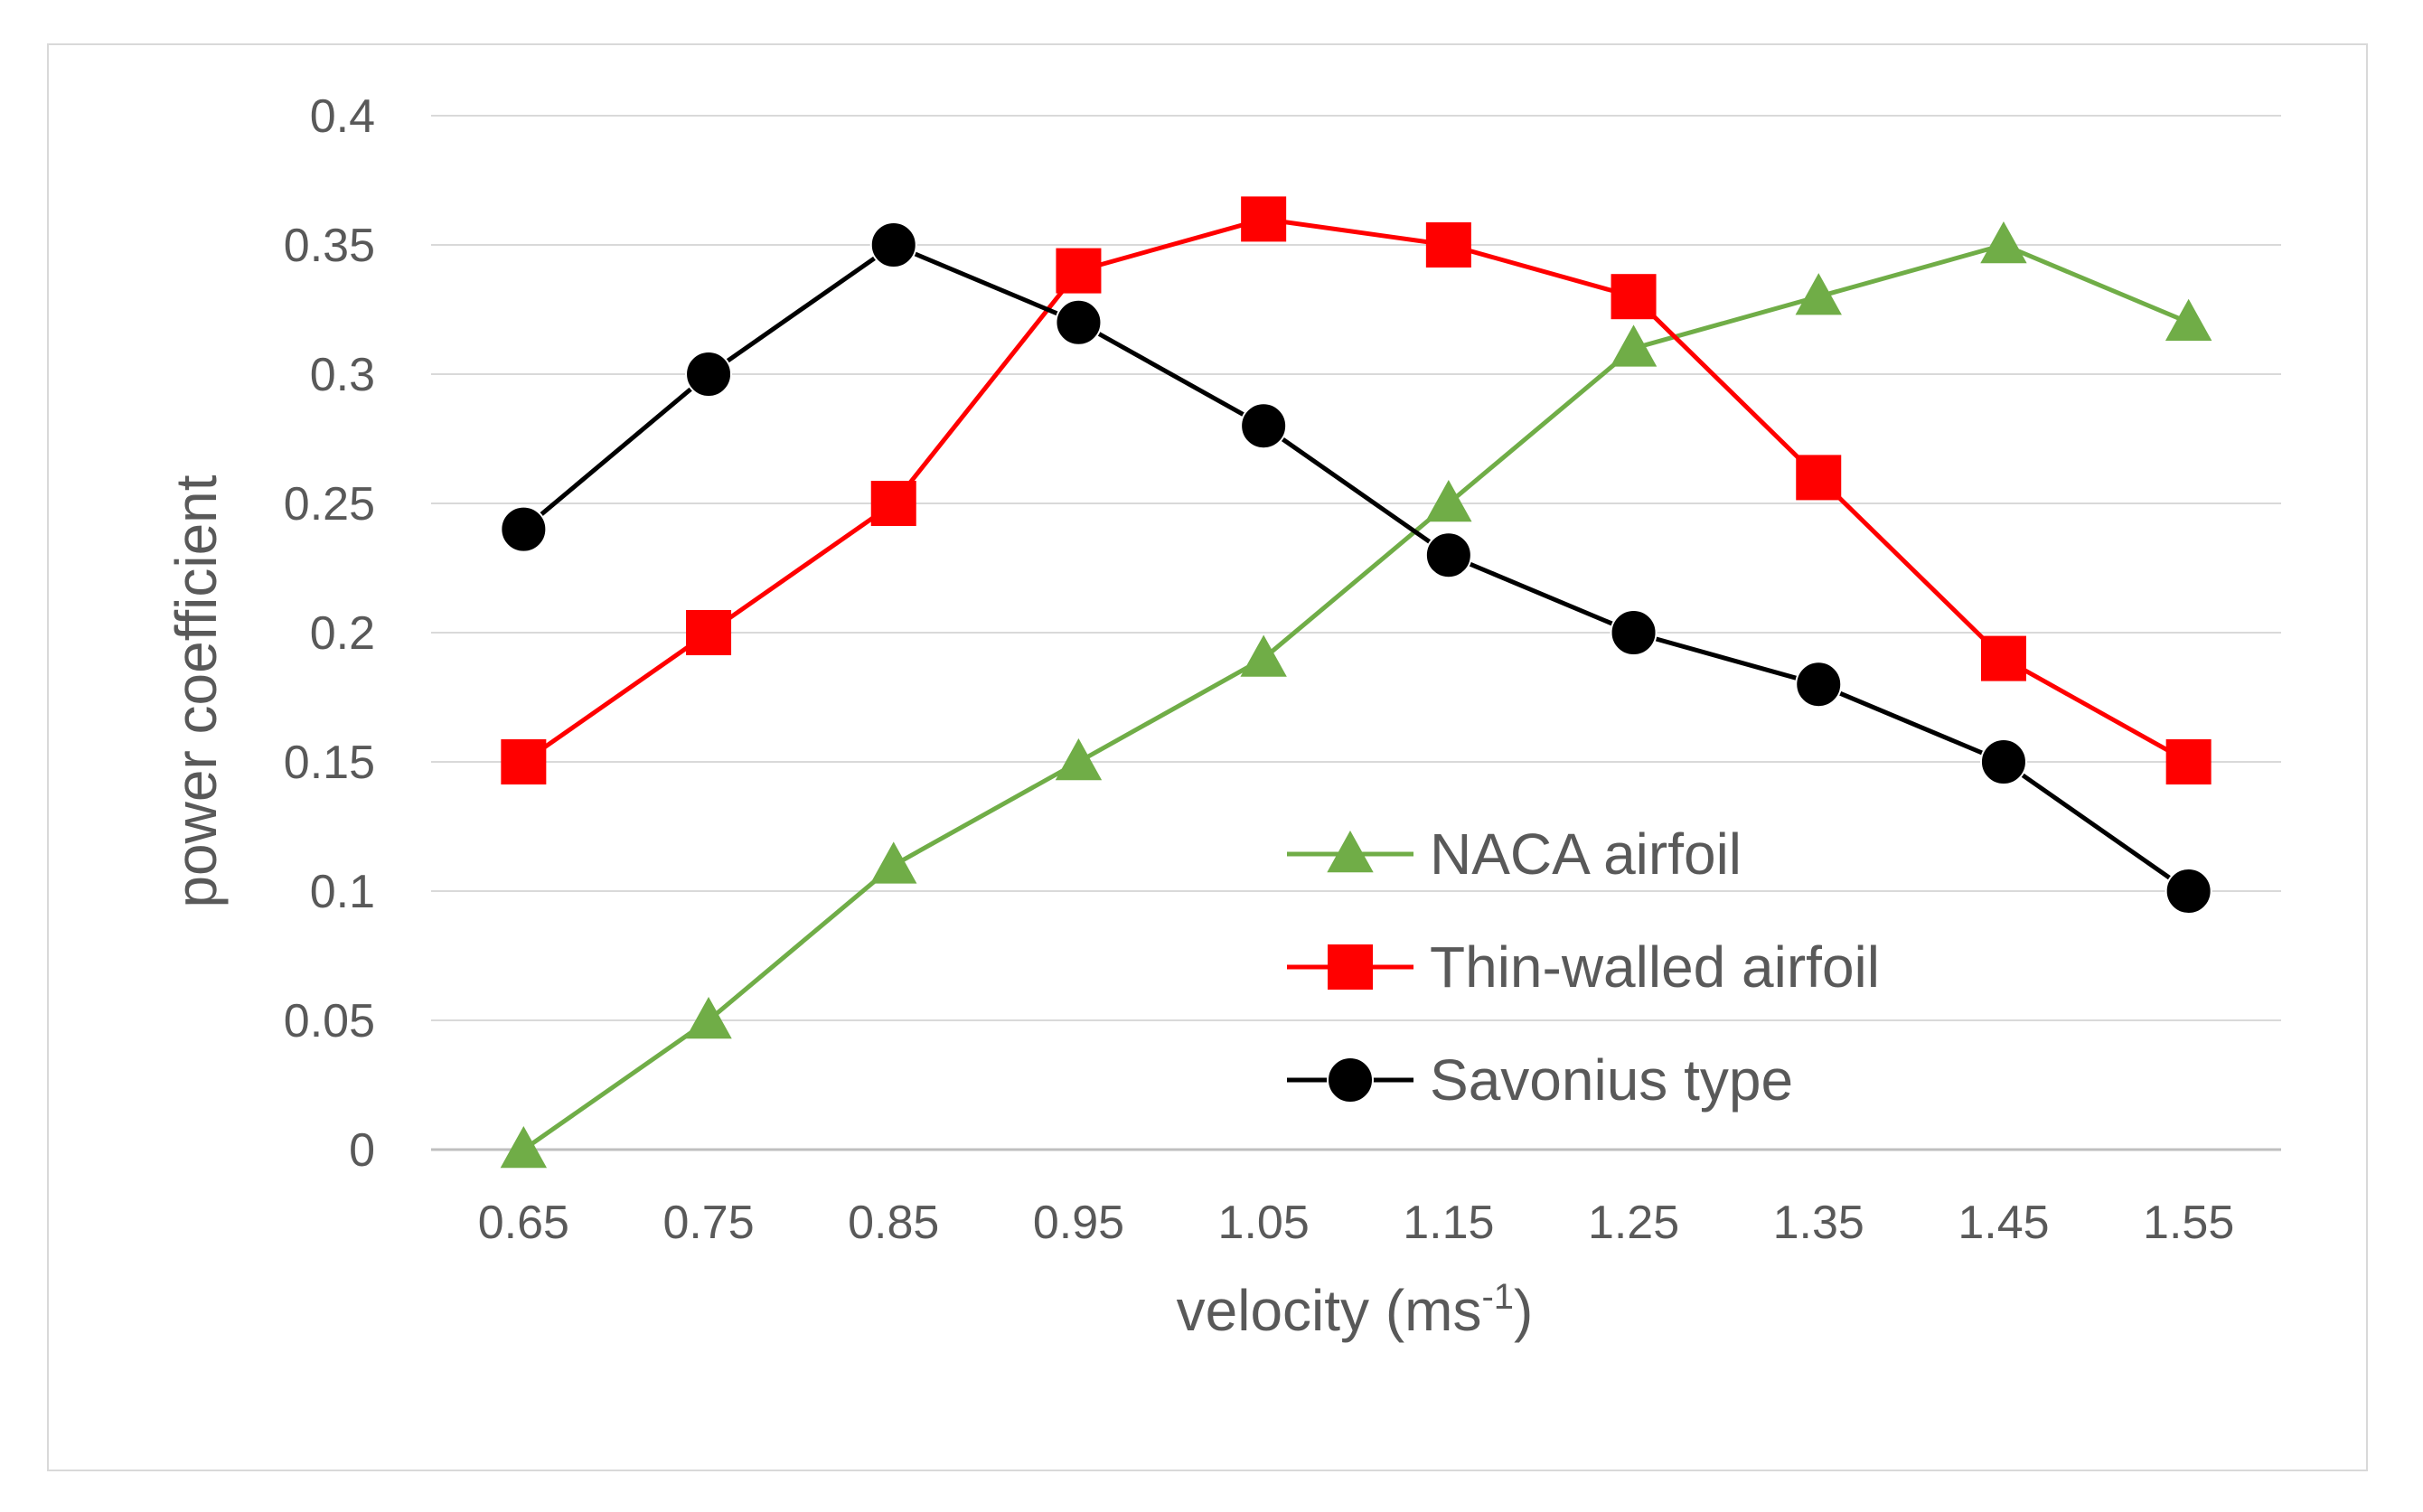  What do you see at coordinates (1448, 1223) in the screenshot?
I see `x-tick-label: 1.15` at bounding box center [1448, 1223].